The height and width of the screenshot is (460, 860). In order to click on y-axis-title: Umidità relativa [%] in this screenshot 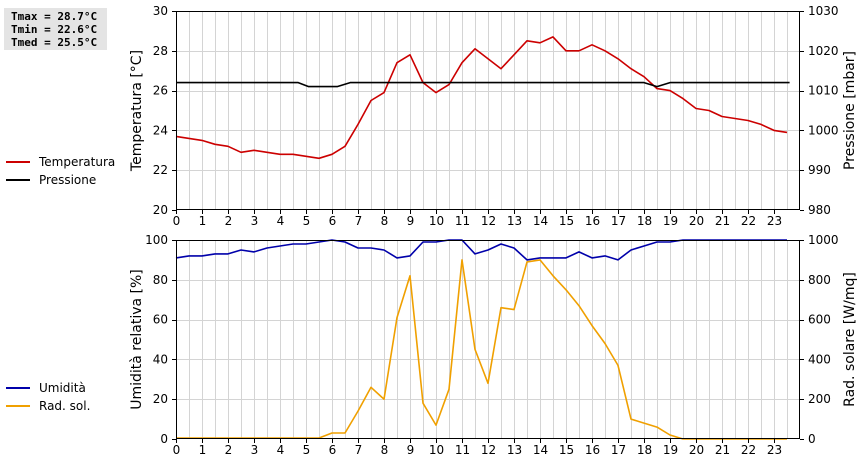, I will do `click(137, 339)`.